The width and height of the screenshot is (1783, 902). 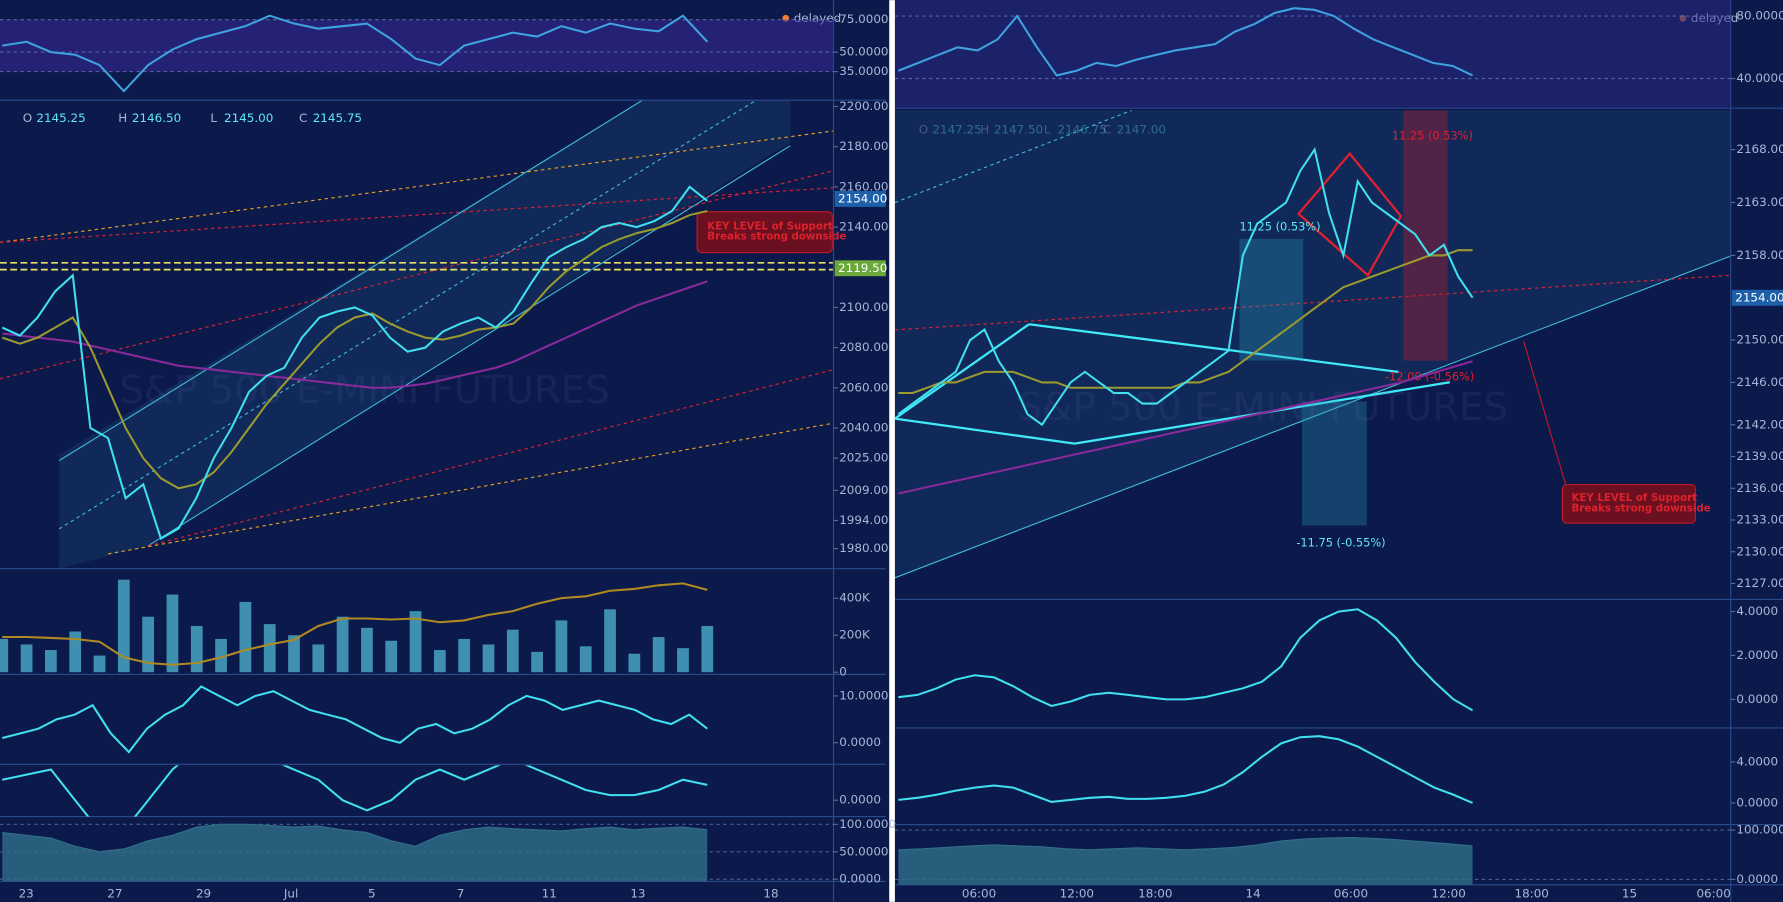 I want to click on y-tick-label: 2168.00, so click(x=1759, y=149).